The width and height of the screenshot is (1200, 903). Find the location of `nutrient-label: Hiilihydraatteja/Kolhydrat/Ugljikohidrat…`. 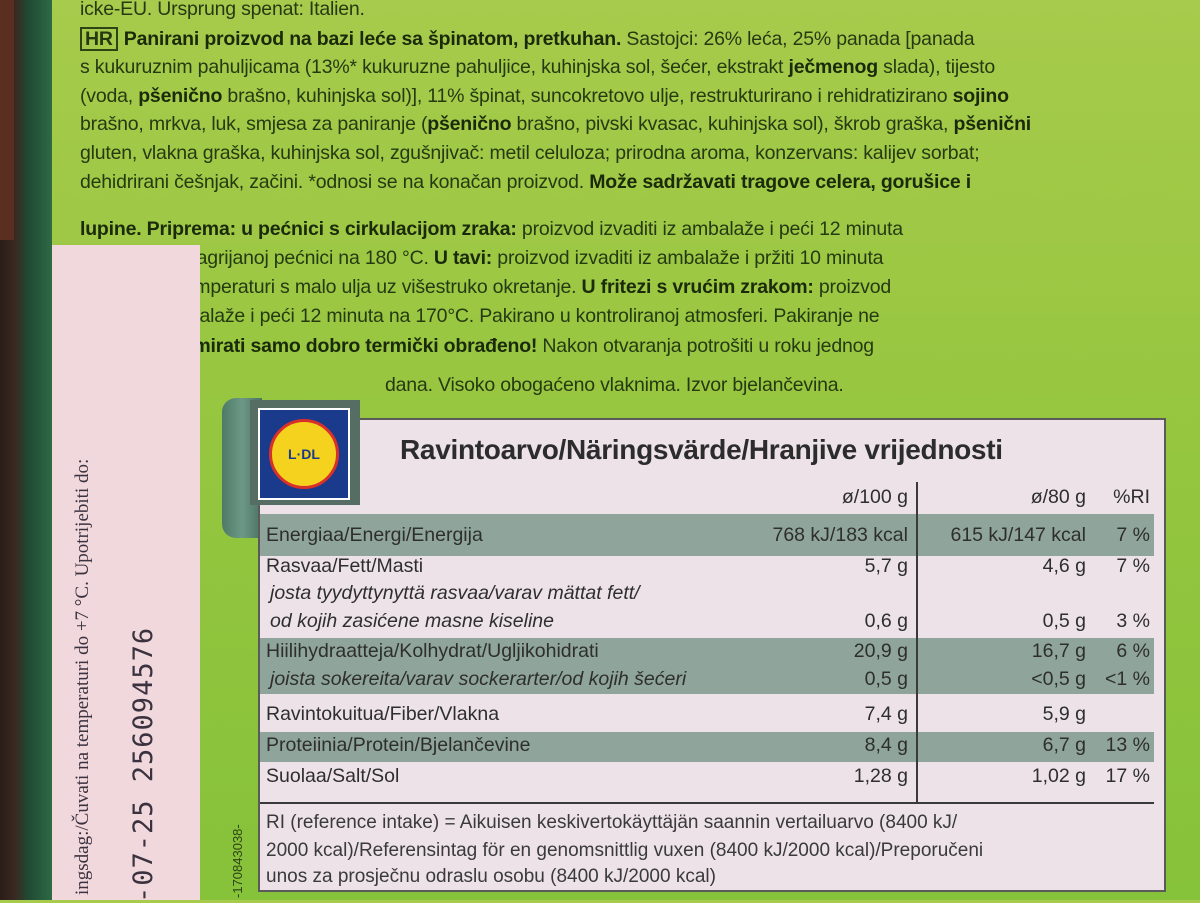

nutrient-label: Hiilihydraatteja/Kolhydrat/Ugljikohidrat… is located at coordinates (432, 651).